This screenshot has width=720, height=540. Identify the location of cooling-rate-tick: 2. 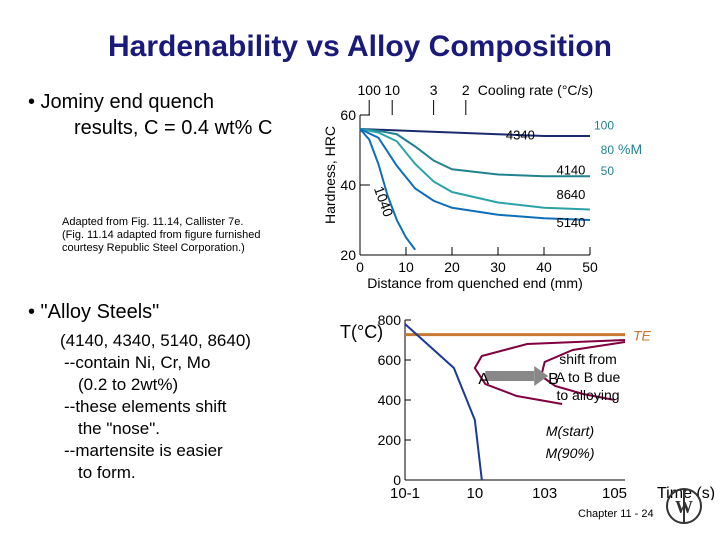
(466, 90).